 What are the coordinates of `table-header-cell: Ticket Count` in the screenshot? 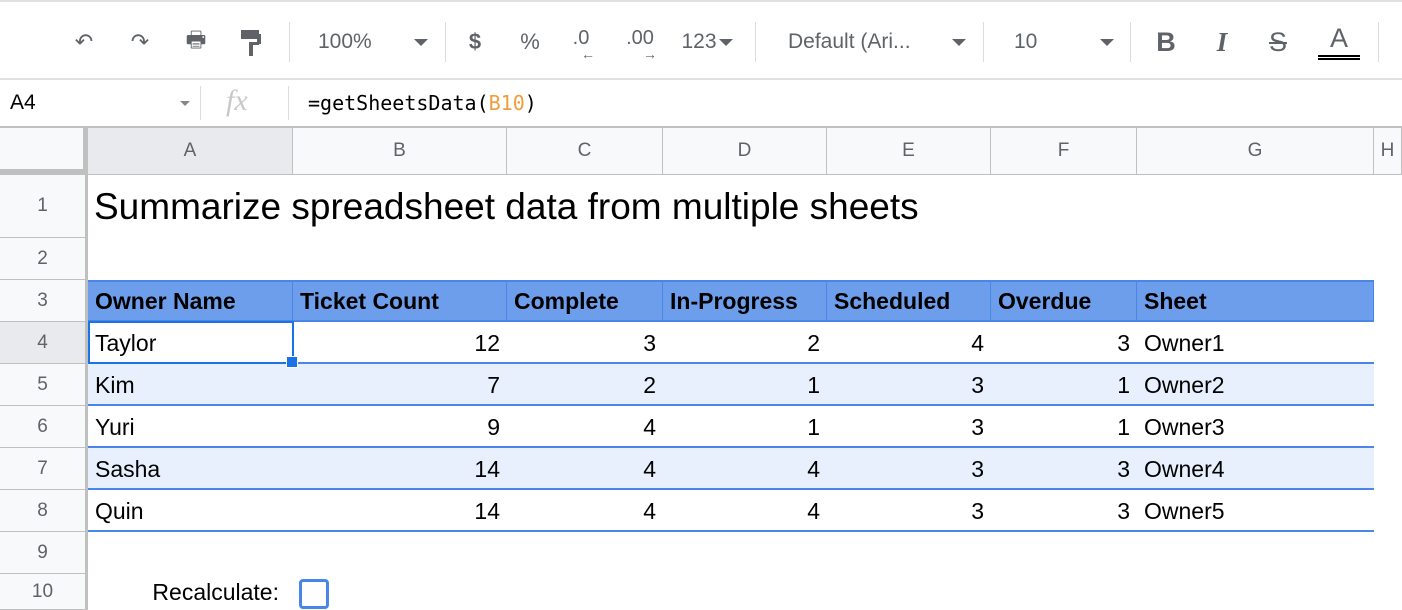 It's located at (400, 301).